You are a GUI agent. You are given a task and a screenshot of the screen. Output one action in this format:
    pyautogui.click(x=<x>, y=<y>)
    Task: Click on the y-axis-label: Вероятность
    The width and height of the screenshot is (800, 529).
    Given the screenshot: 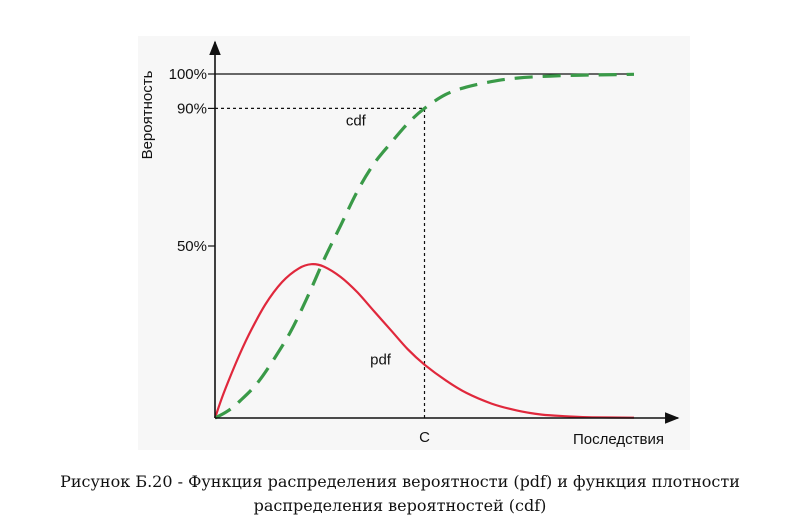 What is the action you would take?
    pyautogui.click(x=147, y=114)
    